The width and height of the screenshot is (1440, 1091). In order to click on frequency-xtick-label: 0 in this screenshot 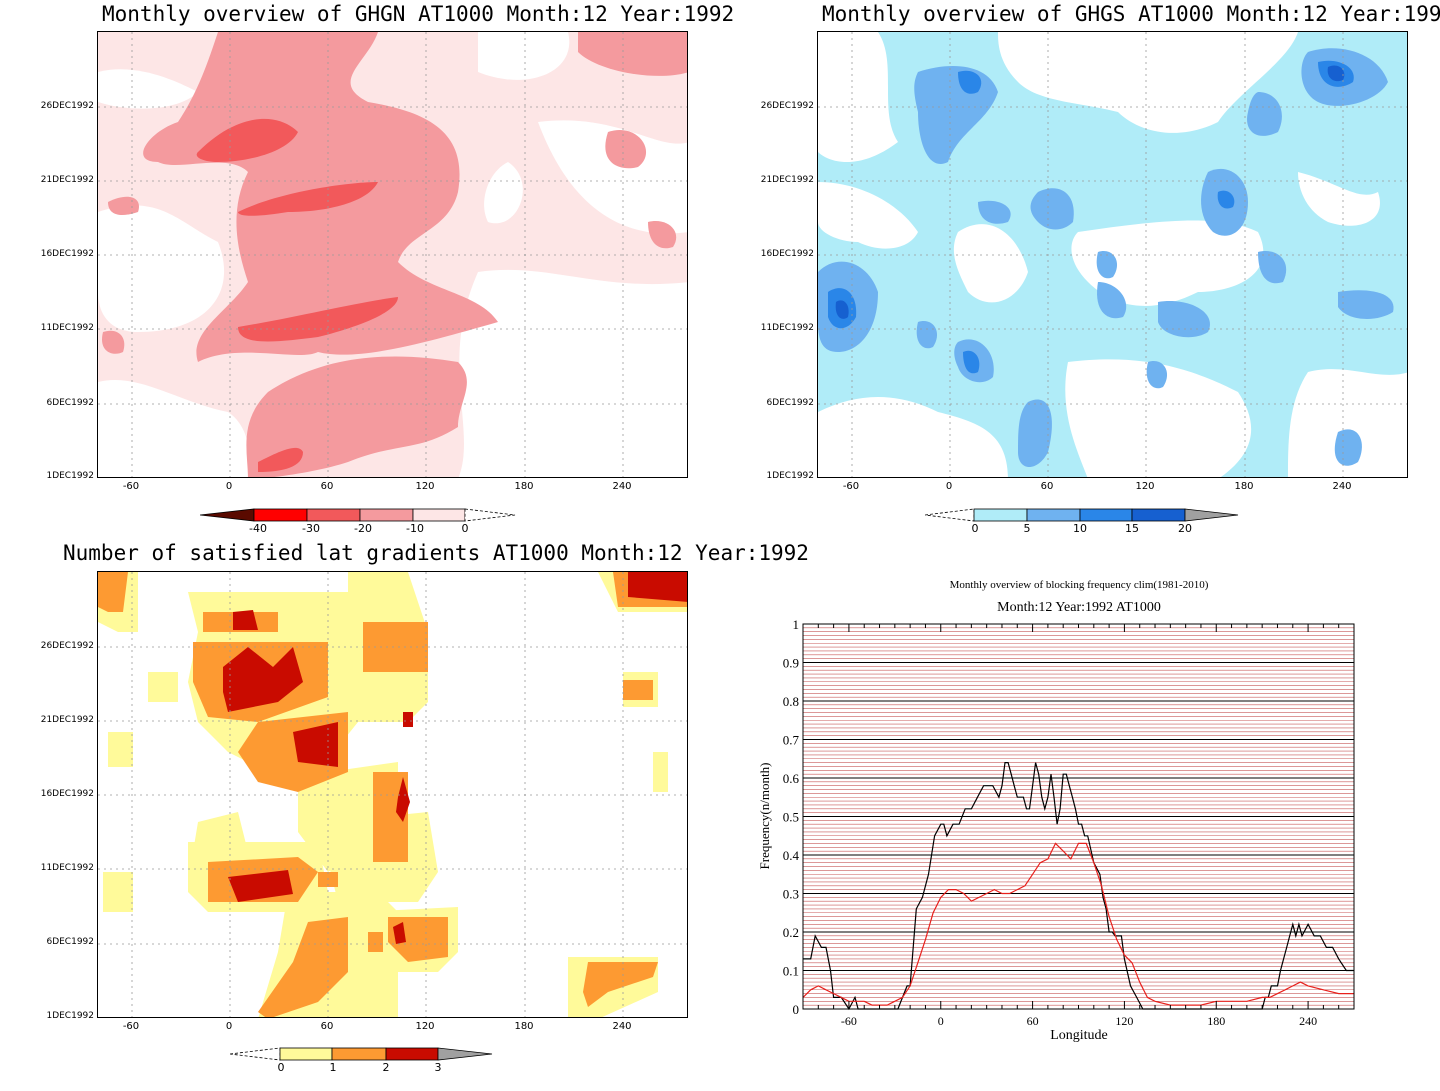, I will do `click(941, 1021)`.